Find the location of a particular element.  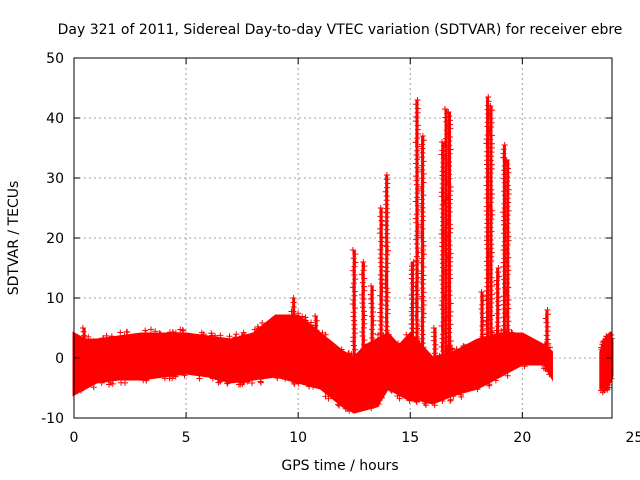

x-tick-label: 15 is located at coordinates (410, 438).